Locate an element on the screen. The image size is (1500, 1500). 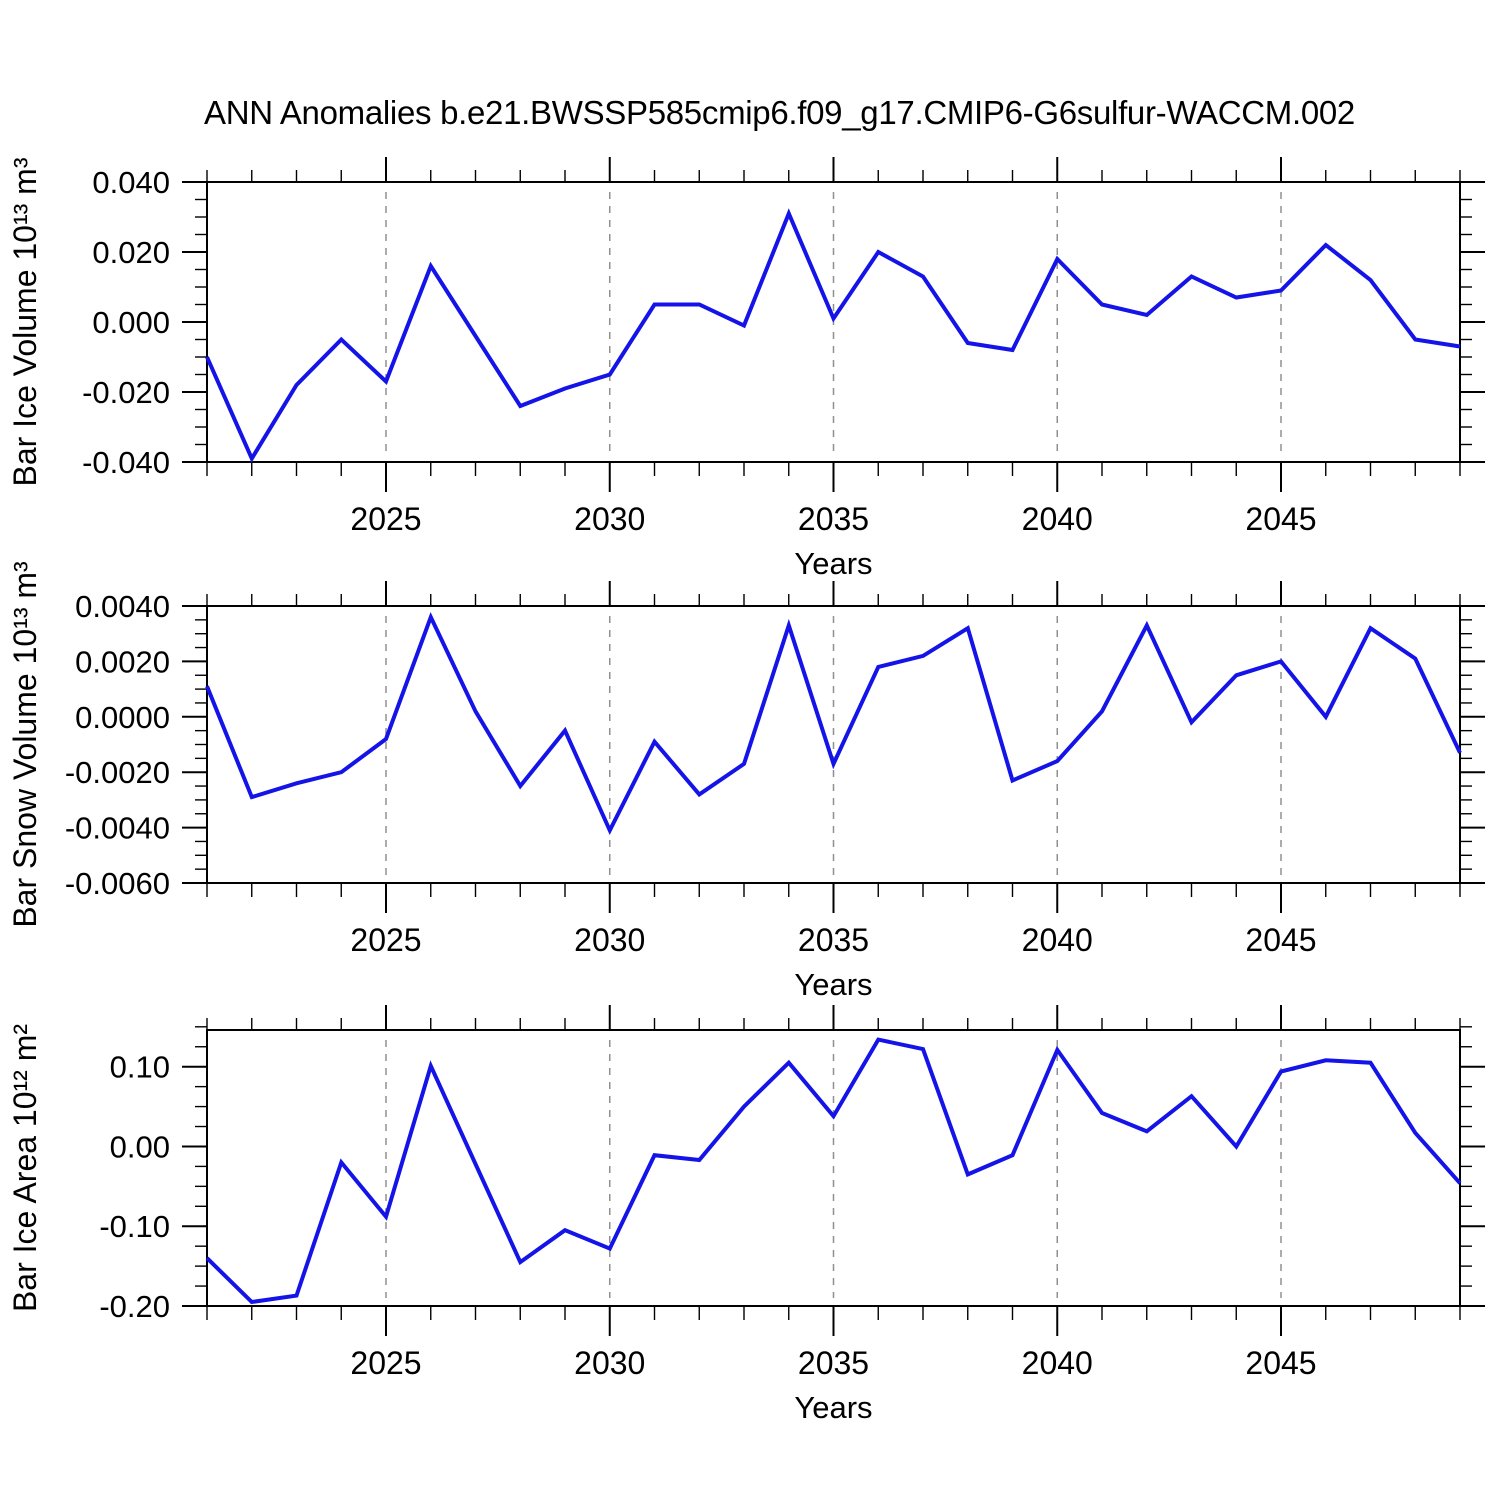
snow-volume-line is located at coordinates (833, 723).